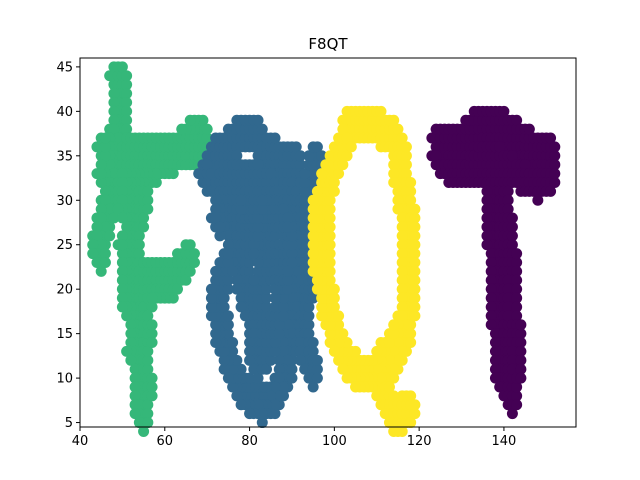 Image resolution: width=640 pixels, height=480 pixels. I want to click on chart-title: F8QT, so click(328, 44).